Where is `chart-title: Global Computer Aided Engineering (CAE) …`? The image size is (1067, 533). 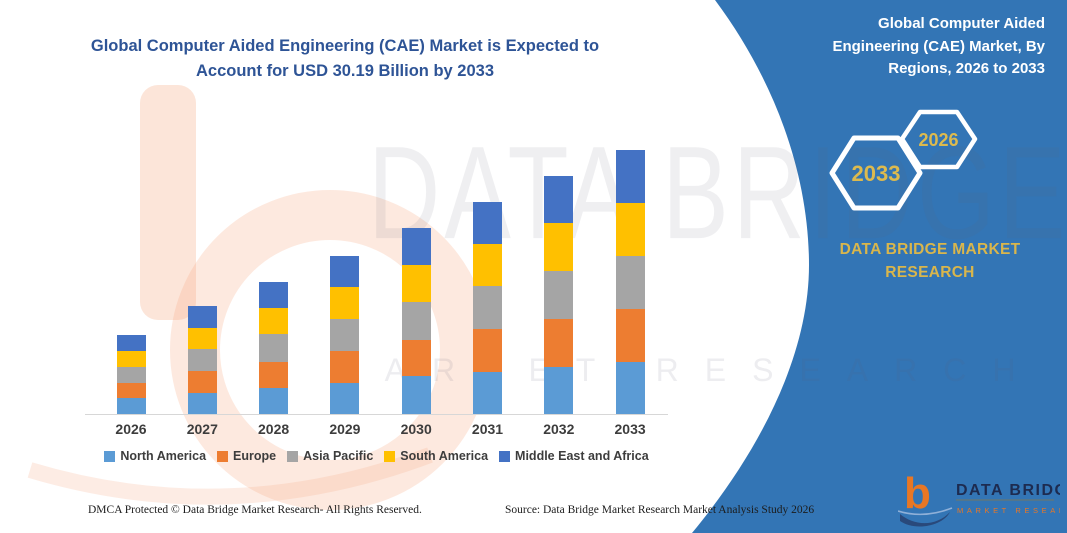
chart-title: Global Computer Aided Engineering (CAE) … is located at coordinates (345, 58).